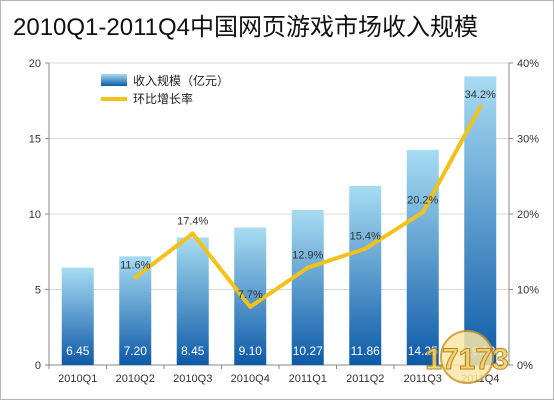  I want to click on x-axis-tick-label: 2010Q2, so click(135, 379).